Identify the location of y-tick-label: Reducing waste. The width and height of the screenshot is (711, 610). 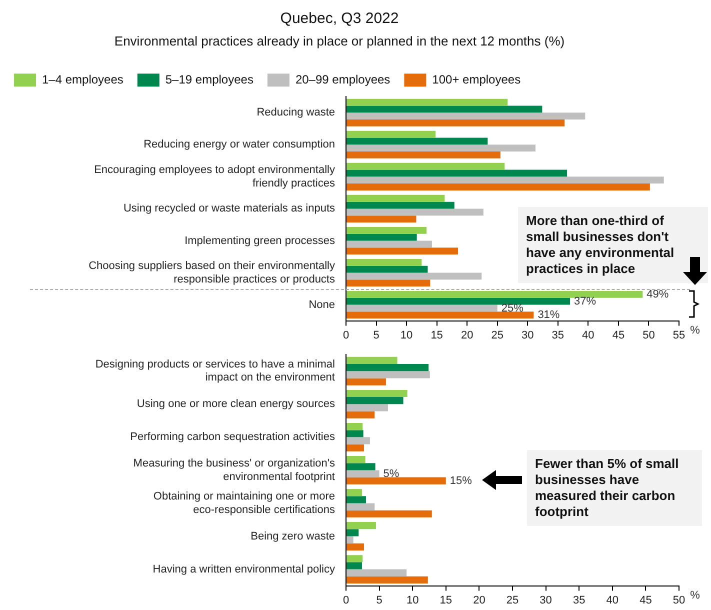
(295, 112).